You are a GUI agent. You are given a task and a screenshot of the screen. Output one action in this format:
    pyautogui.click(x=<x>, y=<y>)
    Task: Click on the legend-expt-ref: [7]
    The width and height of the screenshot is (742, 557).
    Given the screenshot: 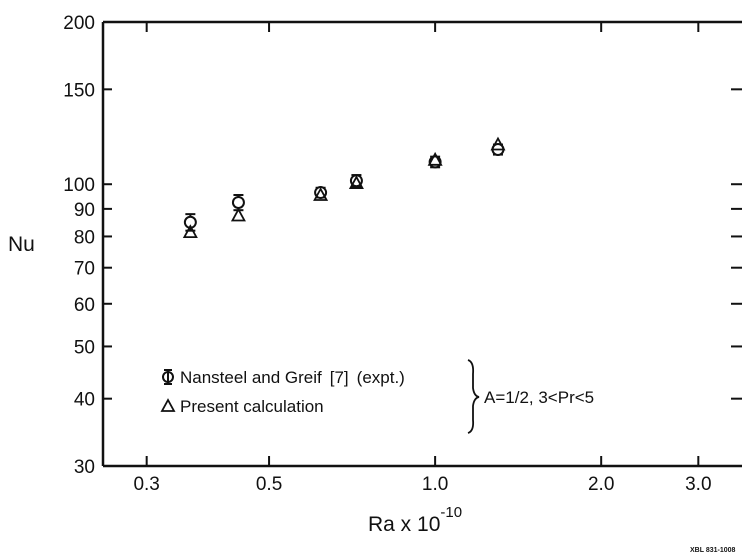 What is the action you would take?
    pyautogui.click(x=339, y=377)
    